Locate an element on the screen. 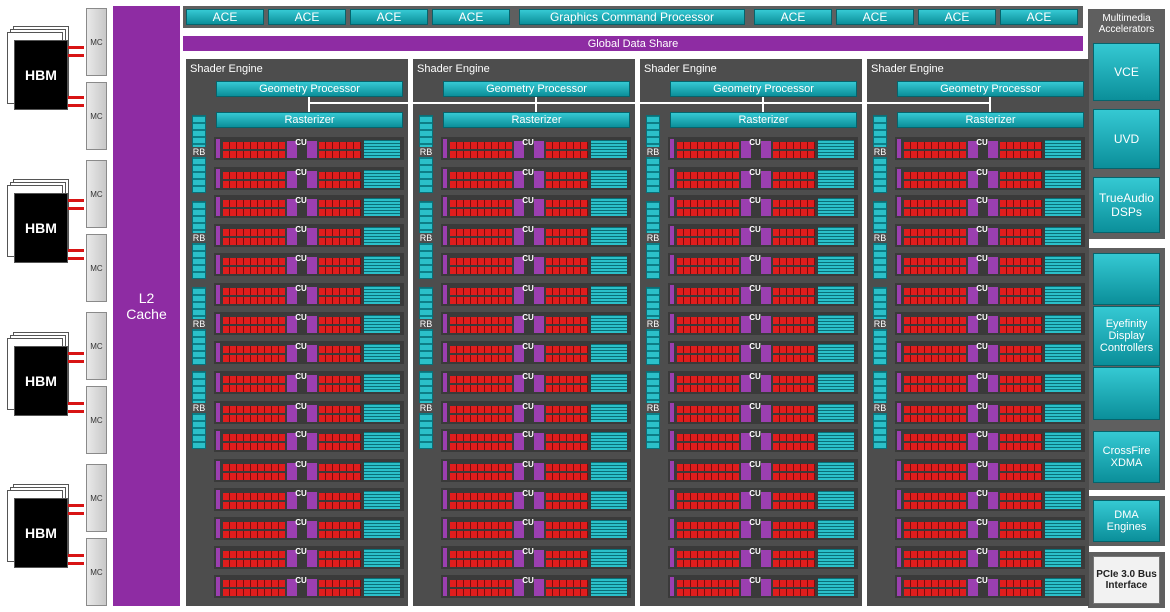  memory-controller: MC is located at coordinates (96, 346).